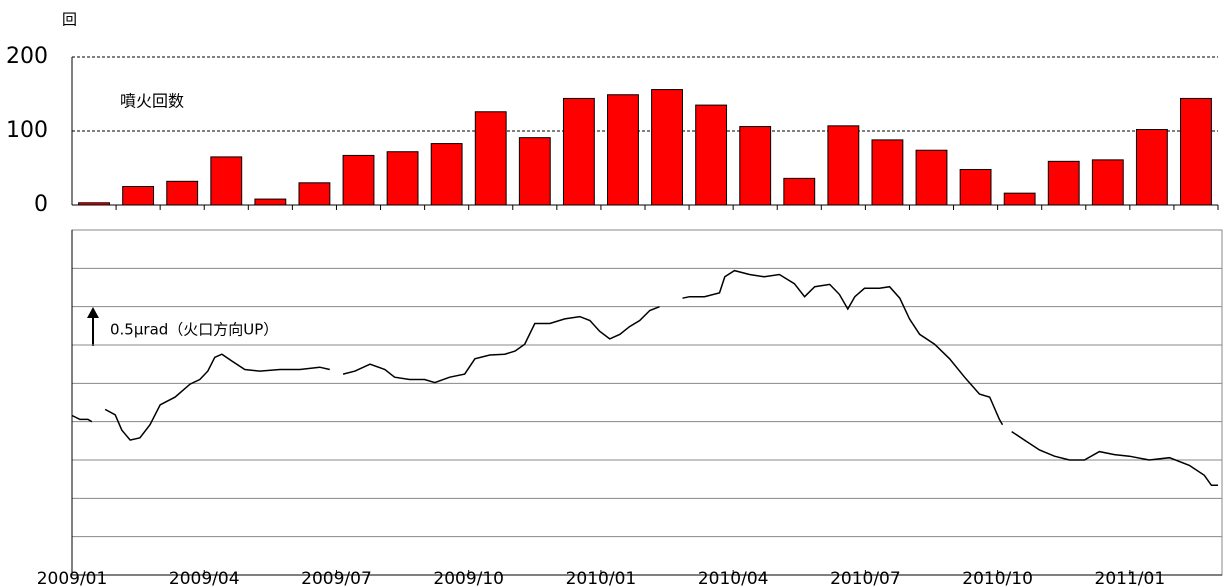  I want to click on x-tick-label: 2010/10, so click(997, 578).